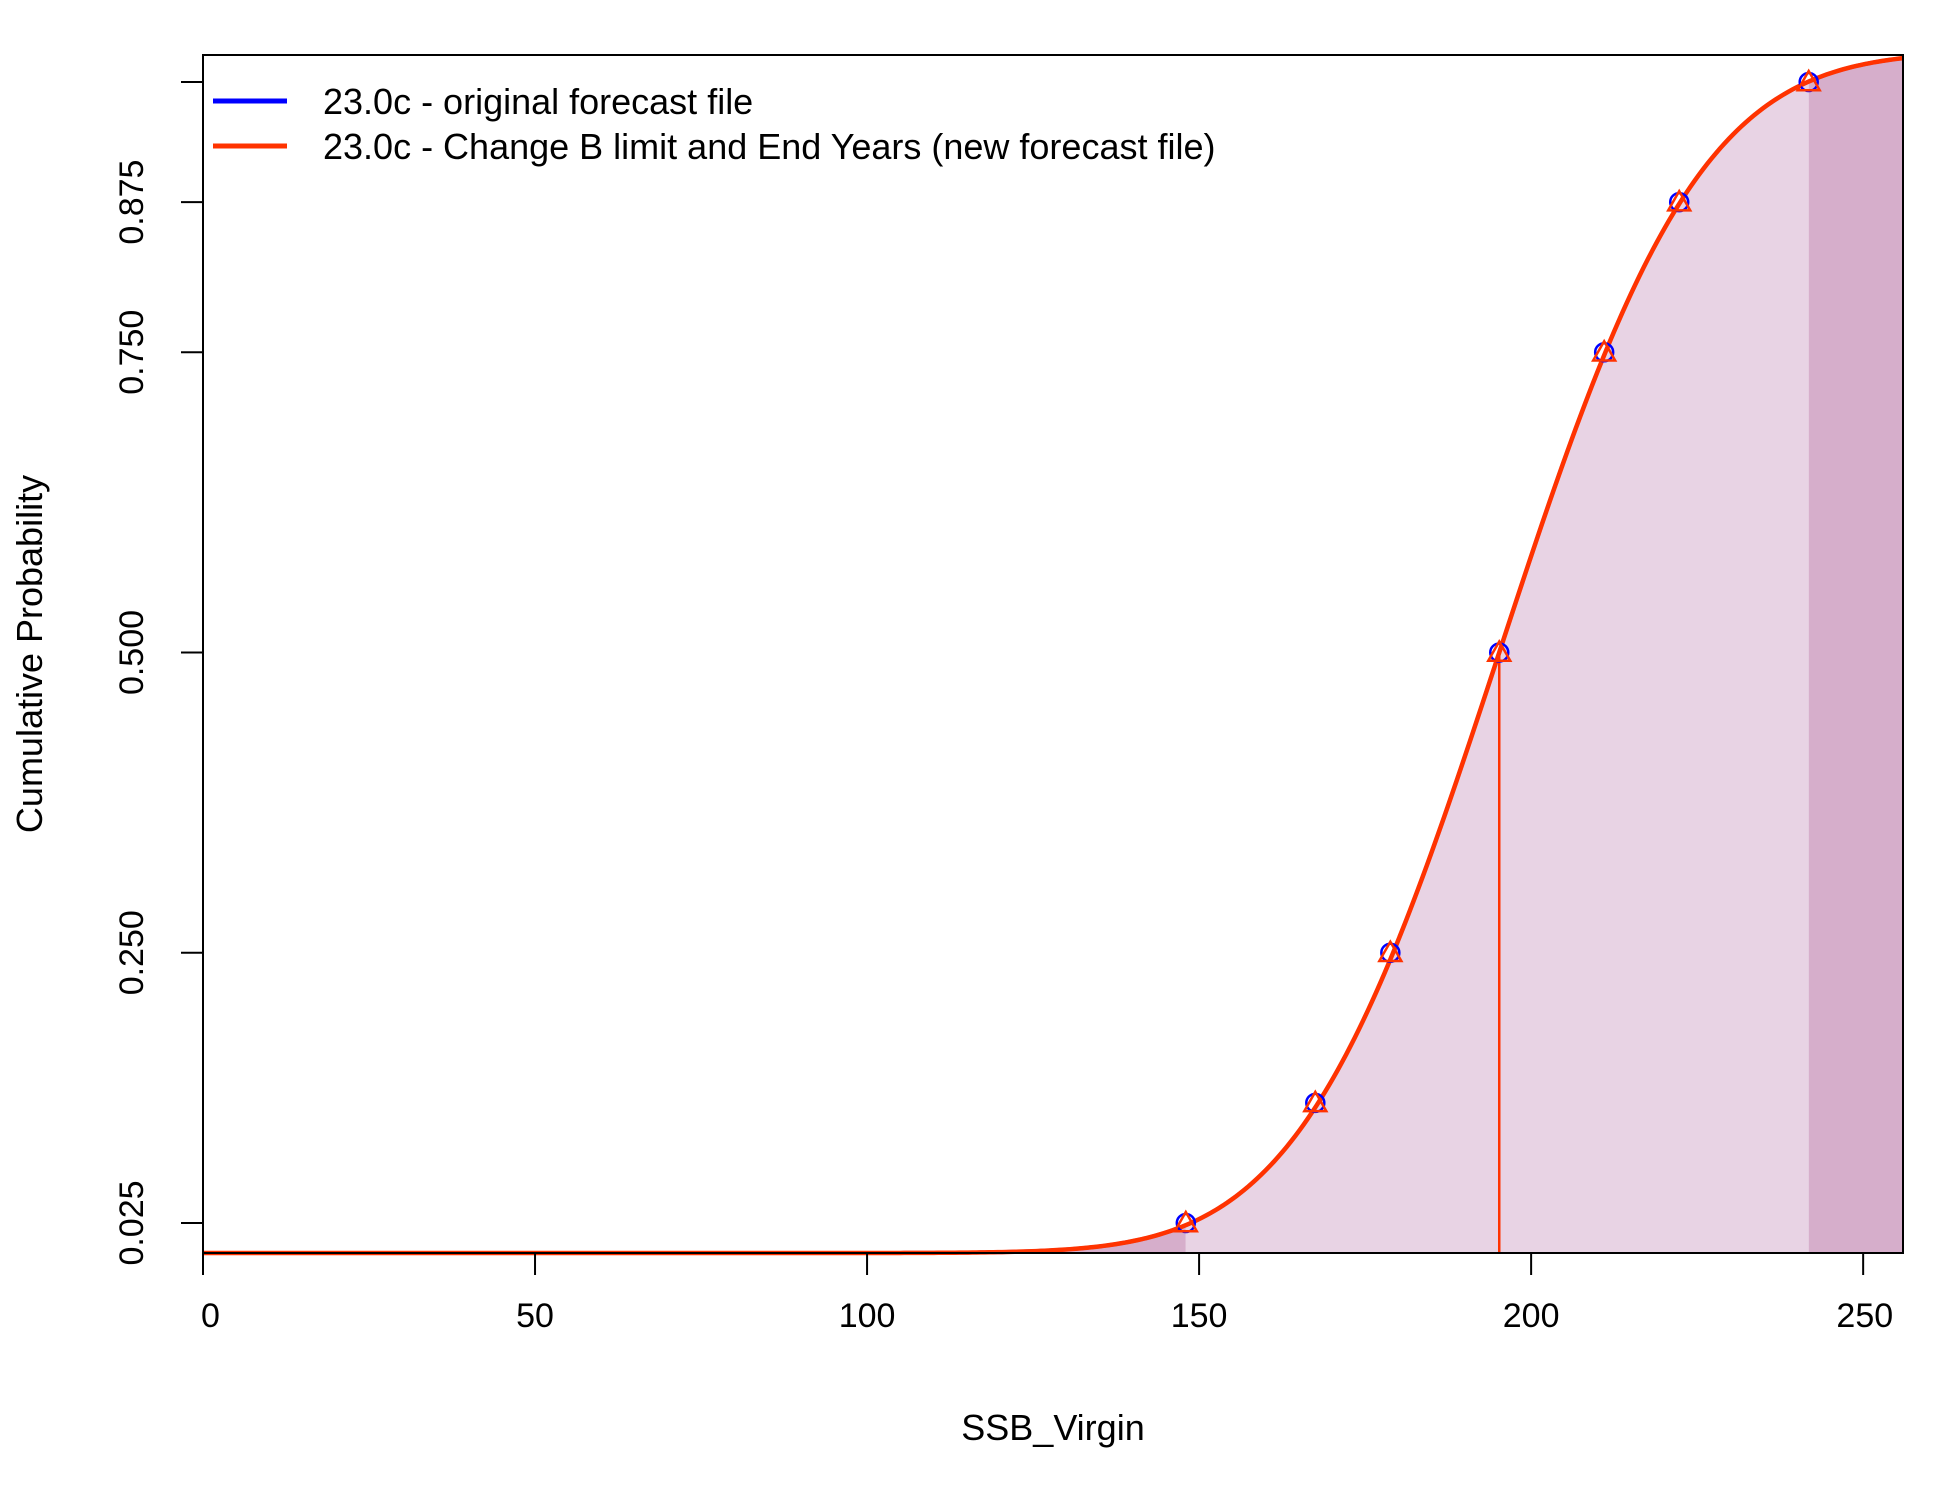 This screenshot has width=1950, height=1500. I want to click on x-tick-label: 150, so click(1199, 1316).